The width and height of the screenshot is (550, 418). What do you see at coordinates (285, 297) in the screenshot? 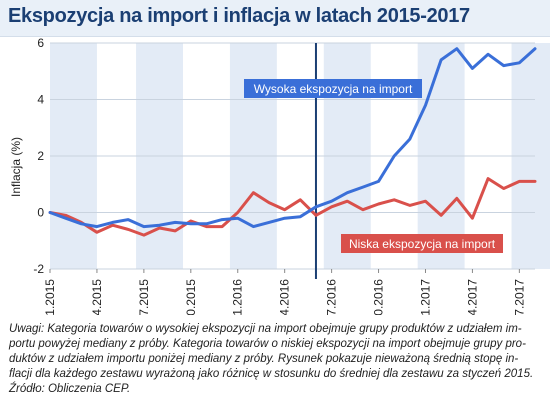
I see `x-tick-label: 04.2016` at bounding box center [285, 297].